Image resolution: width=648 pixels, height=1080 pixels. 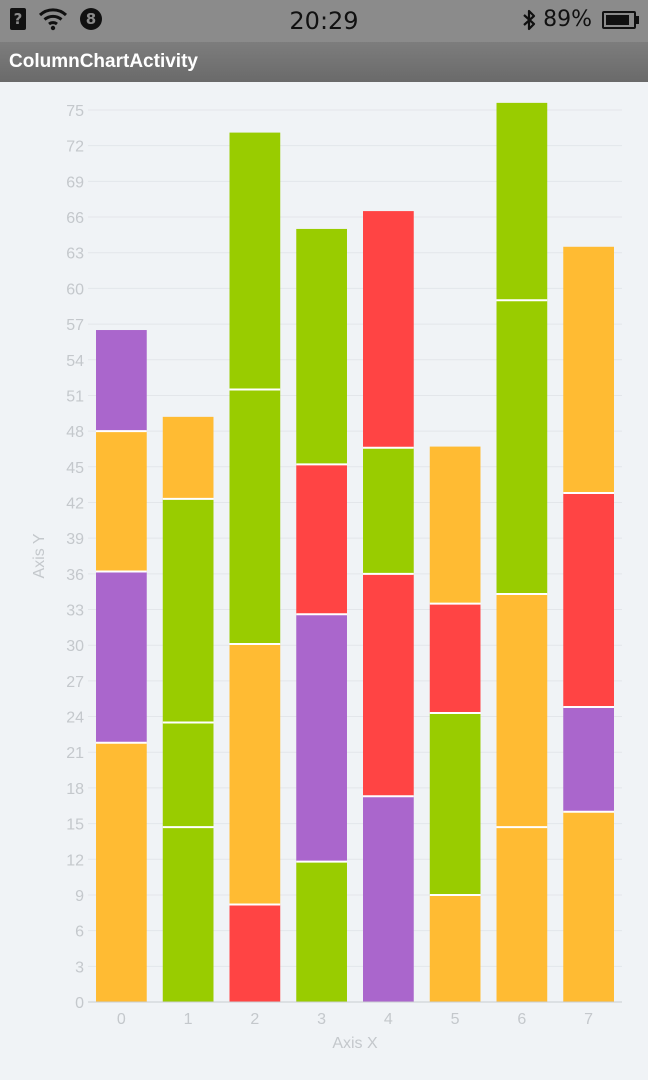 What do you see at coordinates (588, 1019) in the screenshot?
I see `x-tick-label: 7` at bounding box center [588, 1019].